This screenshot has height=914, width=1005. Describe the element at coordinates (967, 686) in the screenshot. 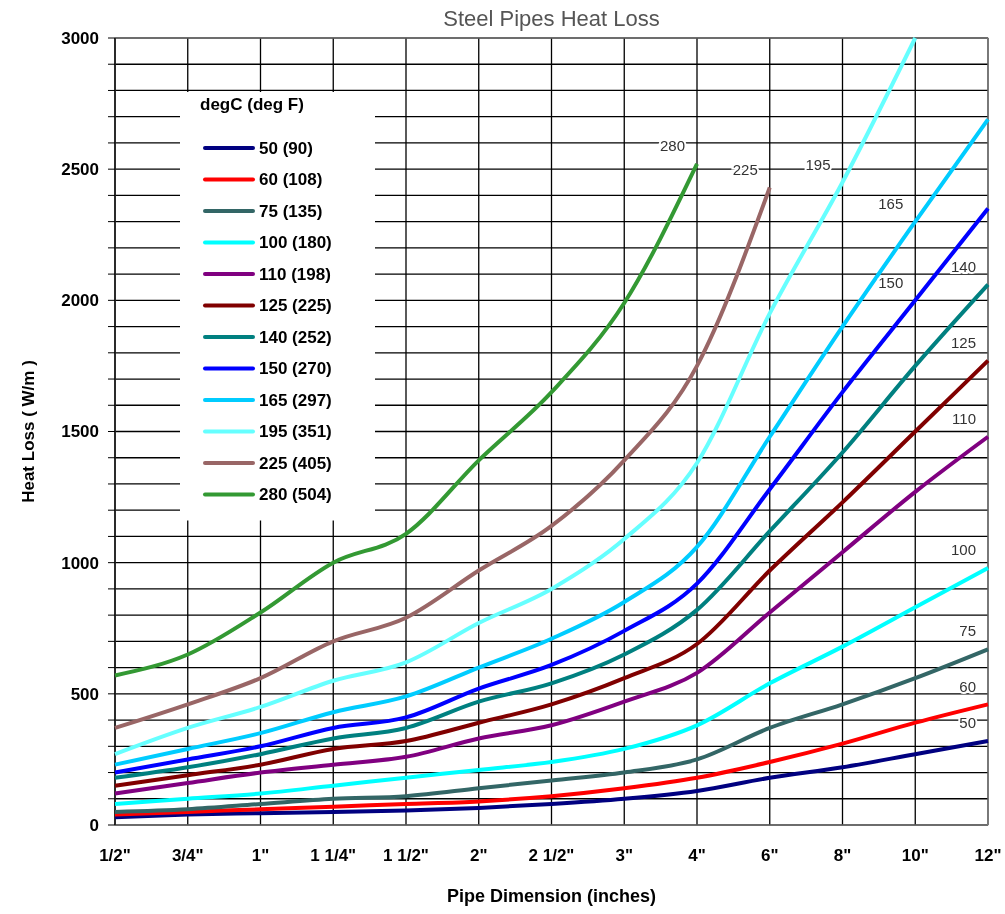

I see `annotation: 60` at that location.